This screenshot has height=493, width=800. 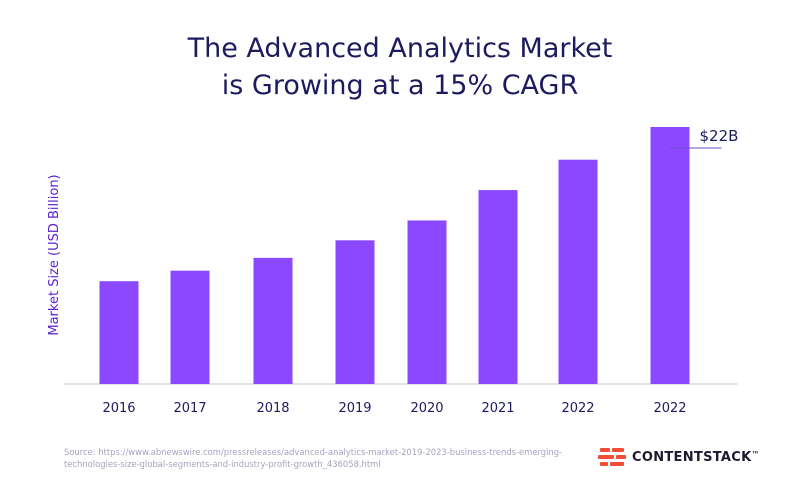 What do you see at coordinates (400, 48) in the screenshot?
I see `chart-title-line-1: The Advanced Analytics Market` at bounding box center [400, 48].